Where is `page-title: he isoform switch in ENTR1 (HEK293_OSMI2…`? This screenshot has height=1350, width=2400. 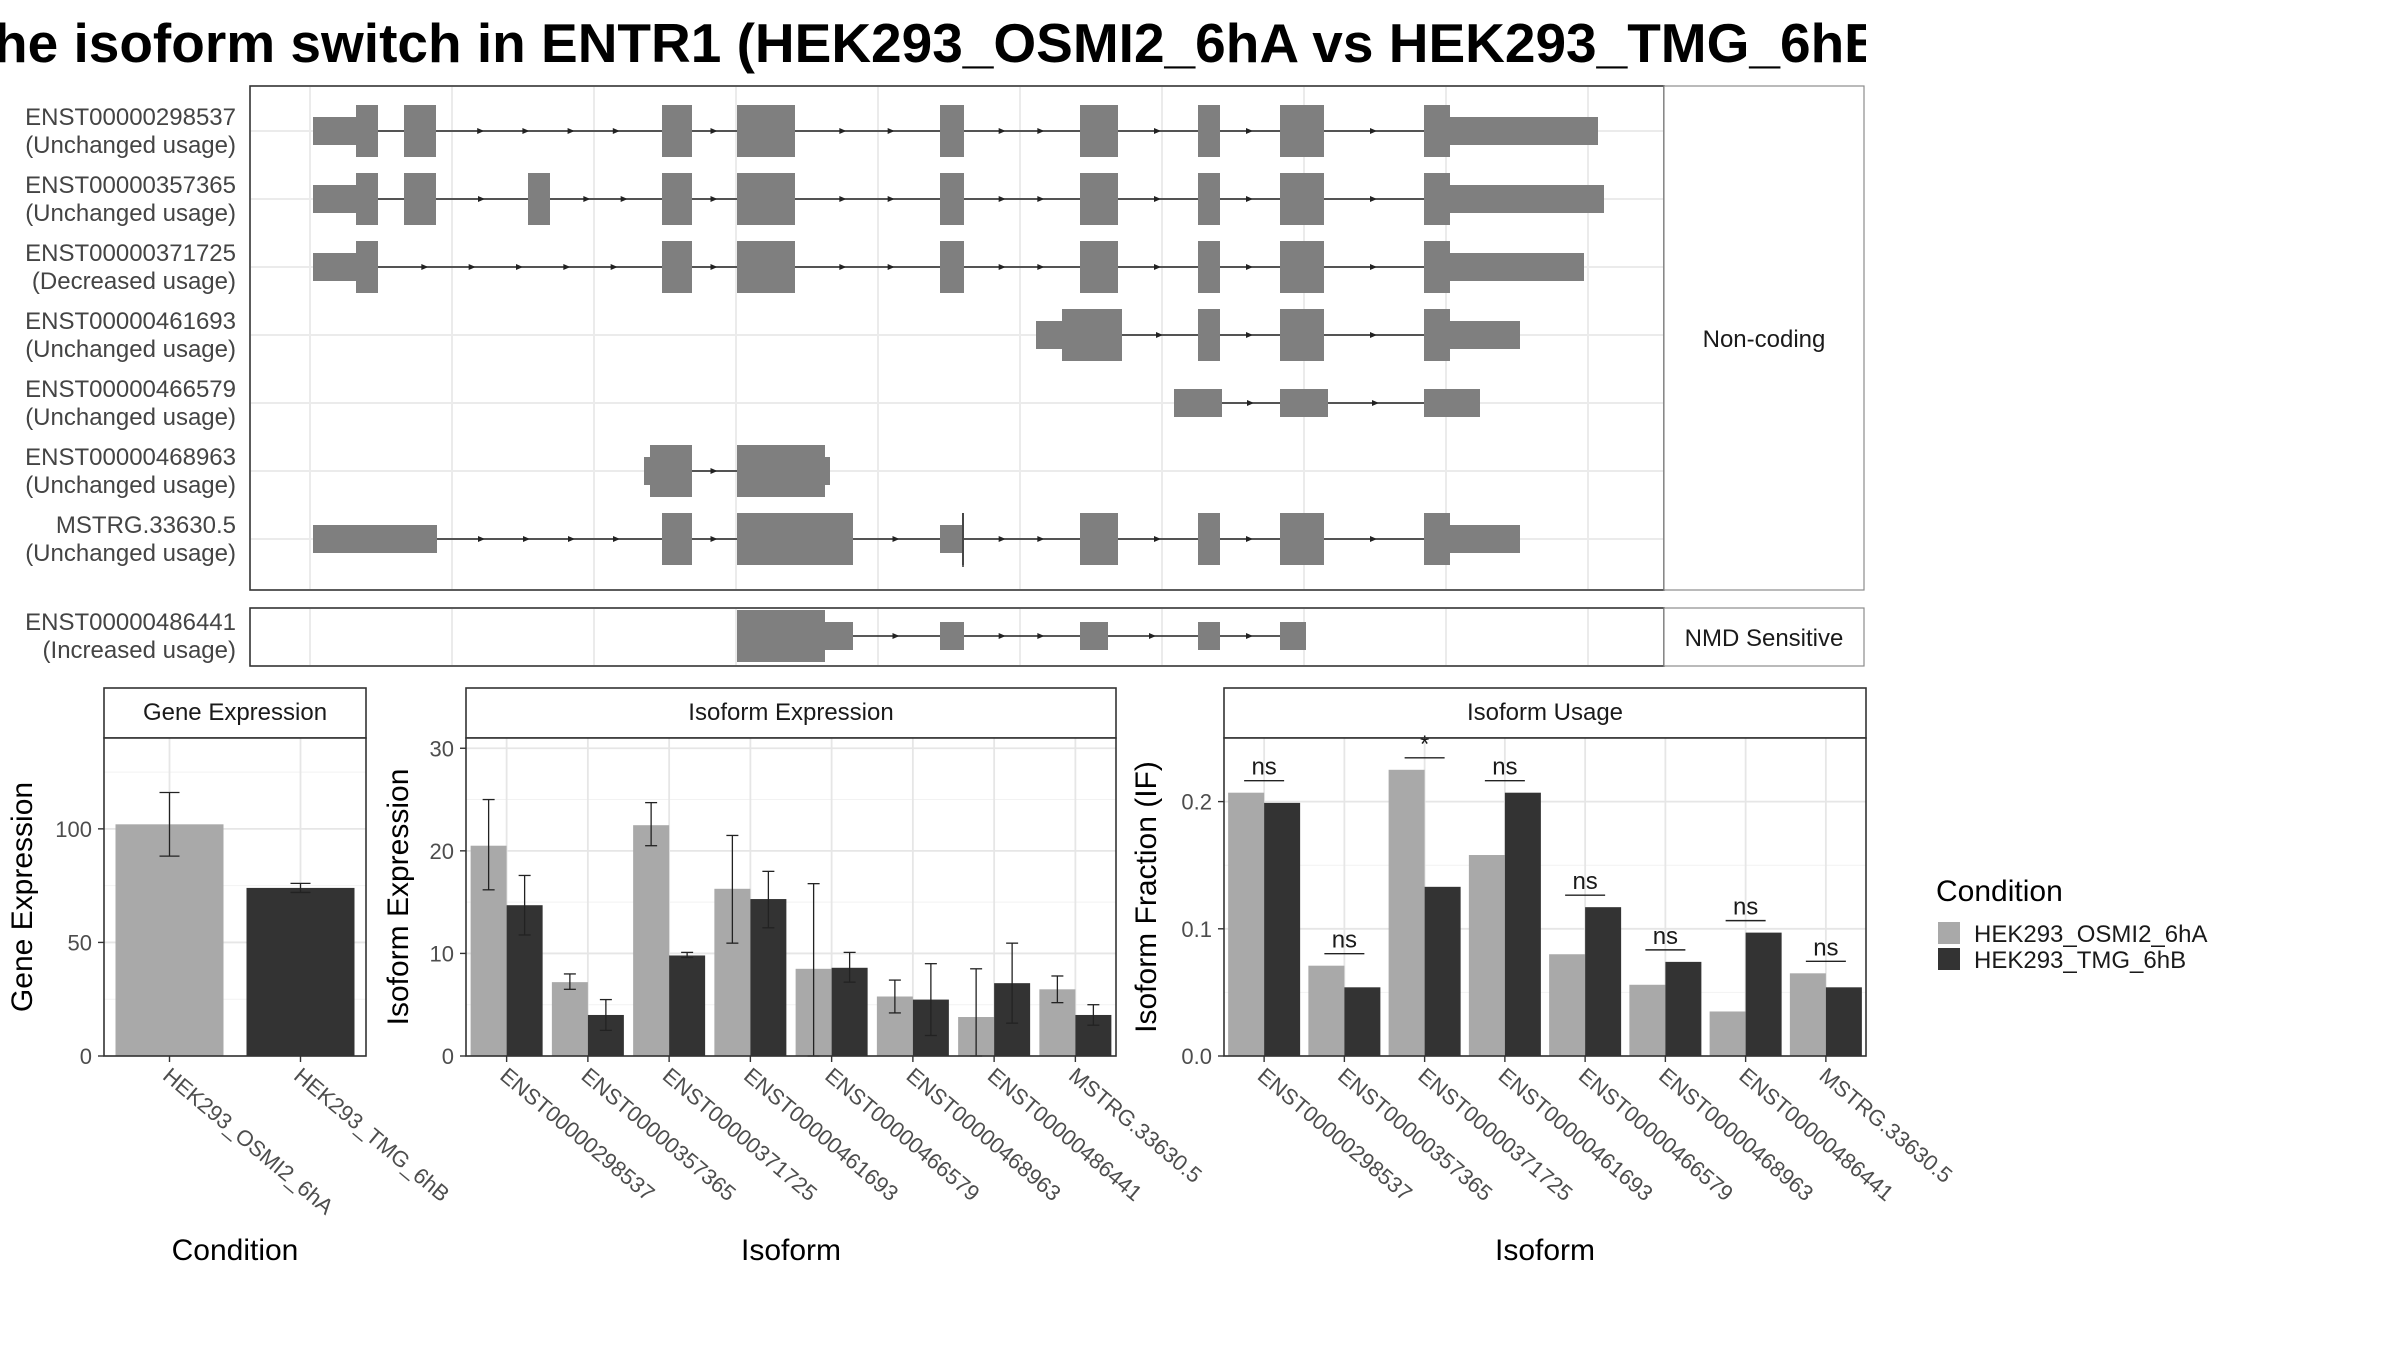
page-title: he isoform switch in ENTR1 (HEK293_OSMI2… is located at coordinates (933, 43).